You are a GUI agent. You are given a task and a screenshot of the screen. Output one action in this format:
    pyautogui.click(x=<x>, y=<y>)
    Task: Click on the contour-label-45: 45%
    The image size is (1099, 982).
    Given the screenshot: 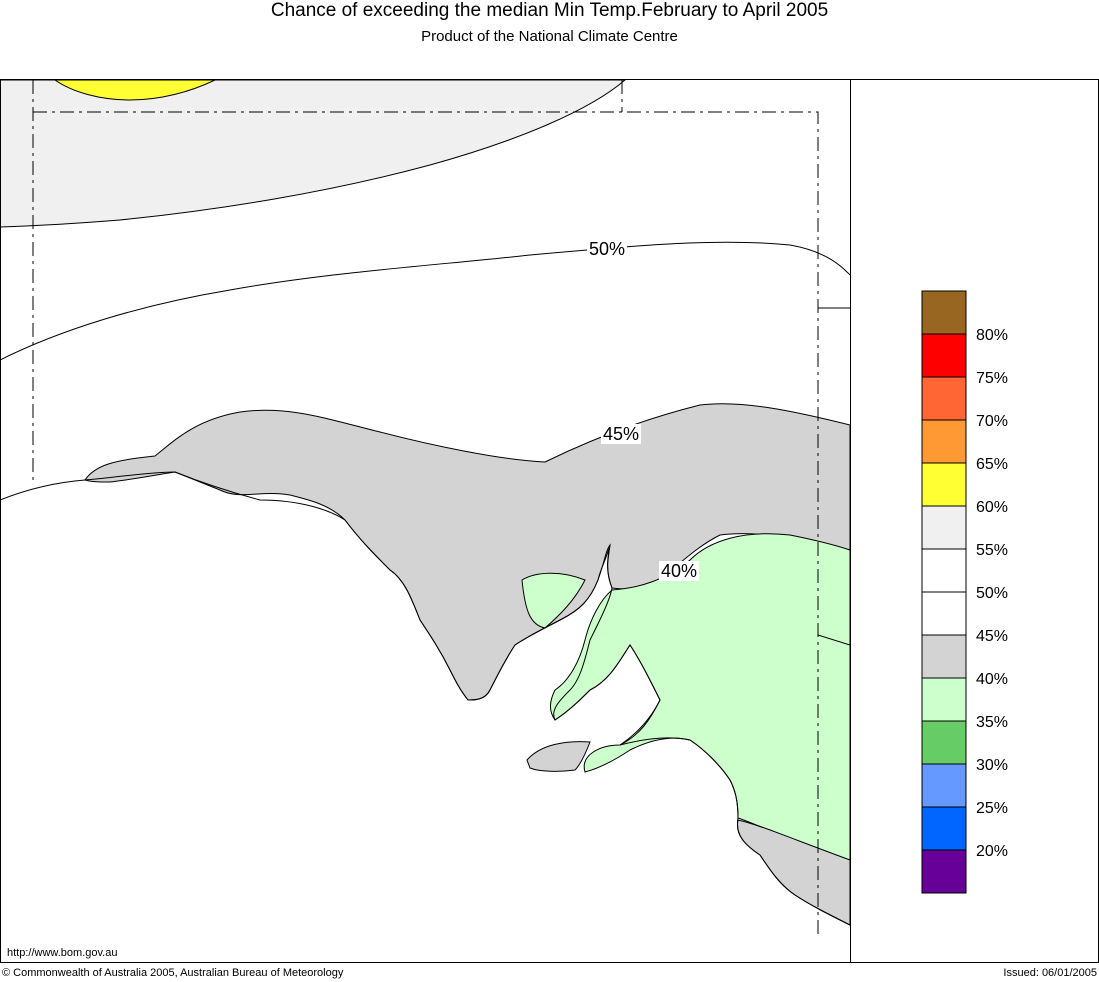 What is the action you would take?
    pyautogui.click(x=621, y=434)
    